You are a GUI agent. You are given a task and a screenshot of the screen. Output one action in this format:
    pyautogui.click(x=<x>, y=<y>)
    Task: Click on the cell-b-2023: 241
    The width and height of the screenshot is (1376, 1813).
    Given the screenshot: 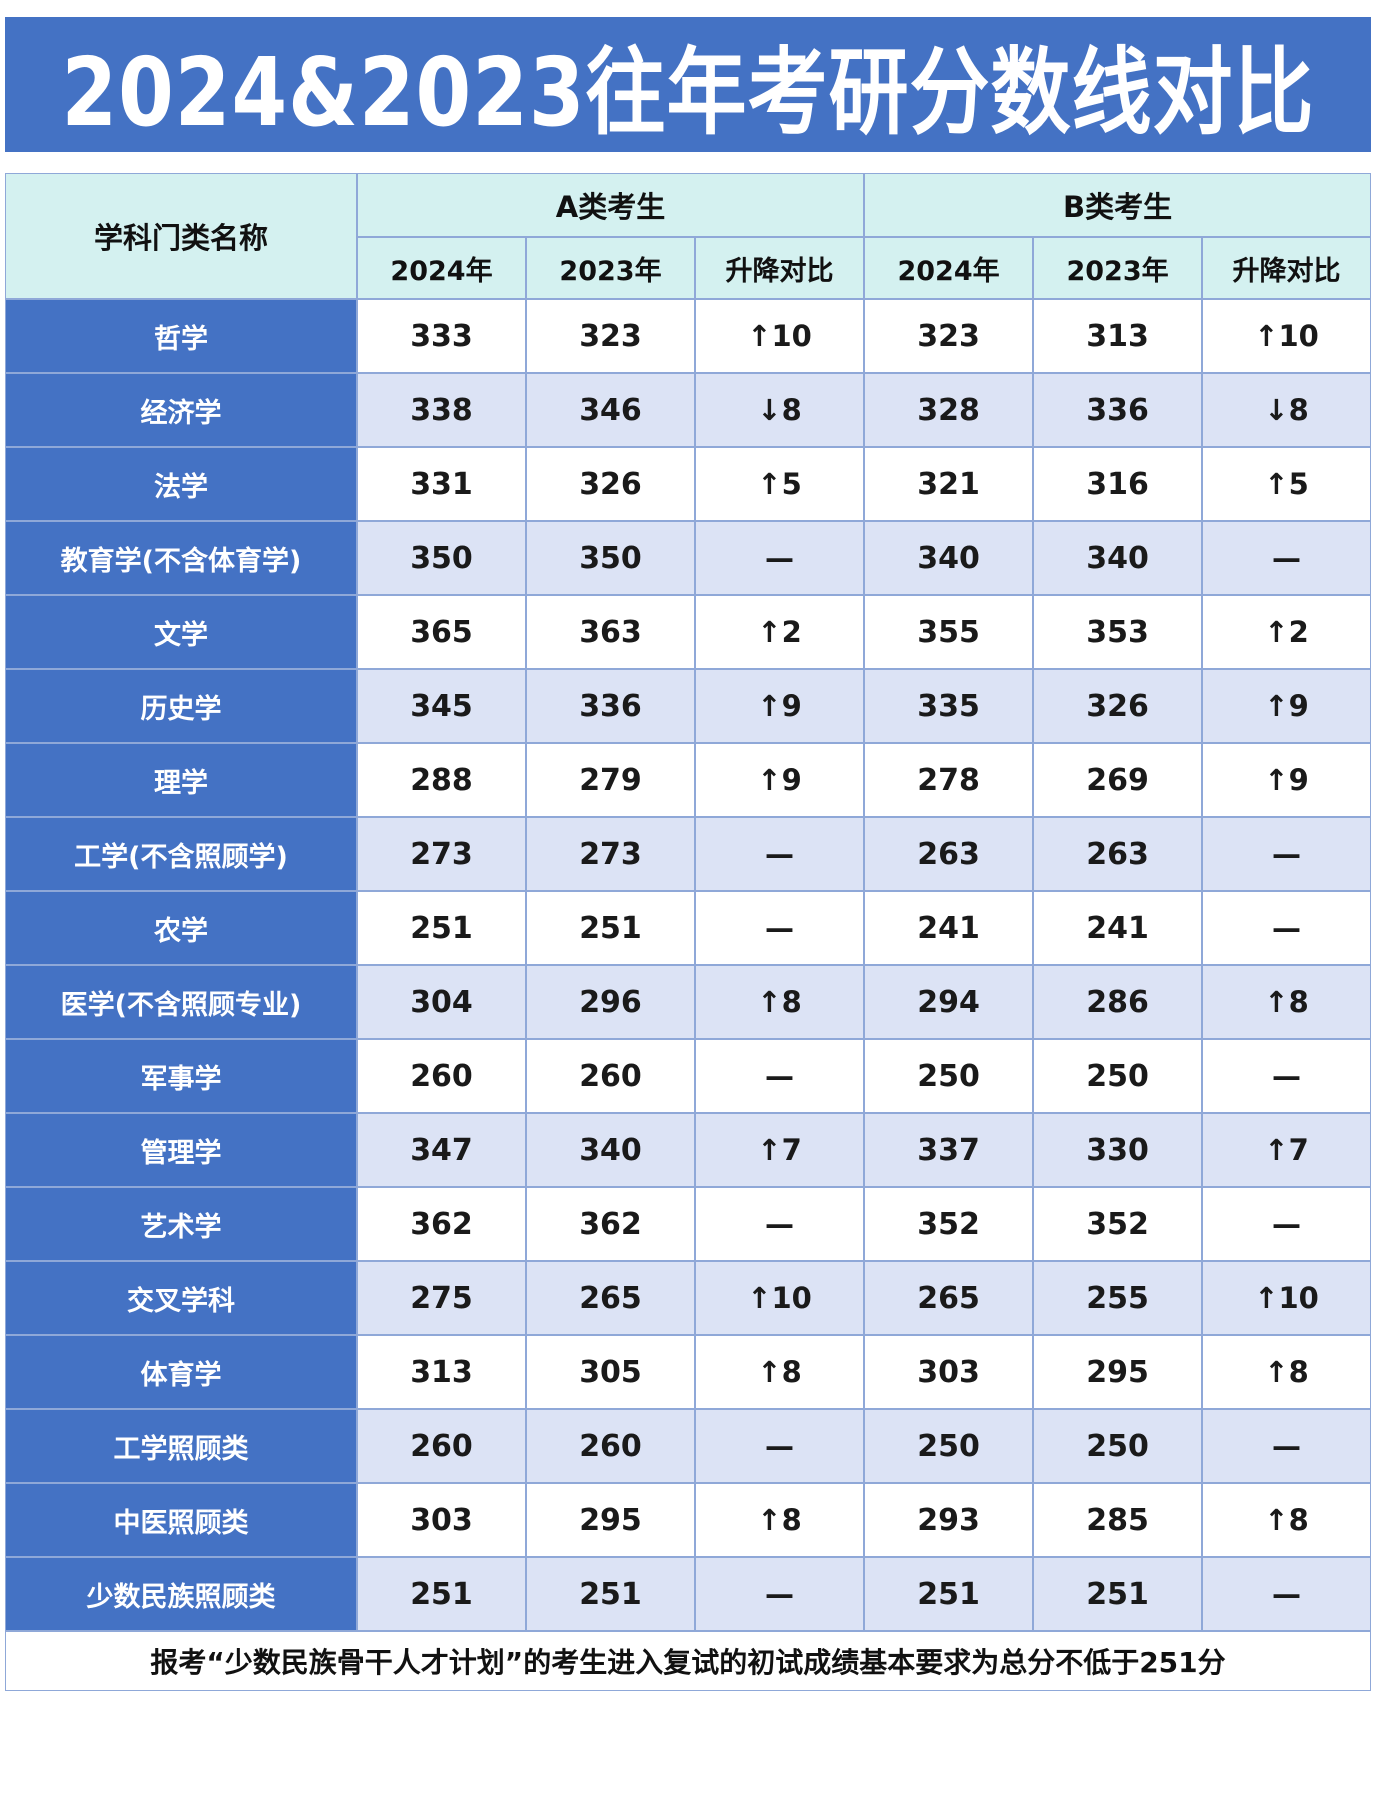 What is the action you would take?
    pyautogui.click(x=1118, y=928)
    